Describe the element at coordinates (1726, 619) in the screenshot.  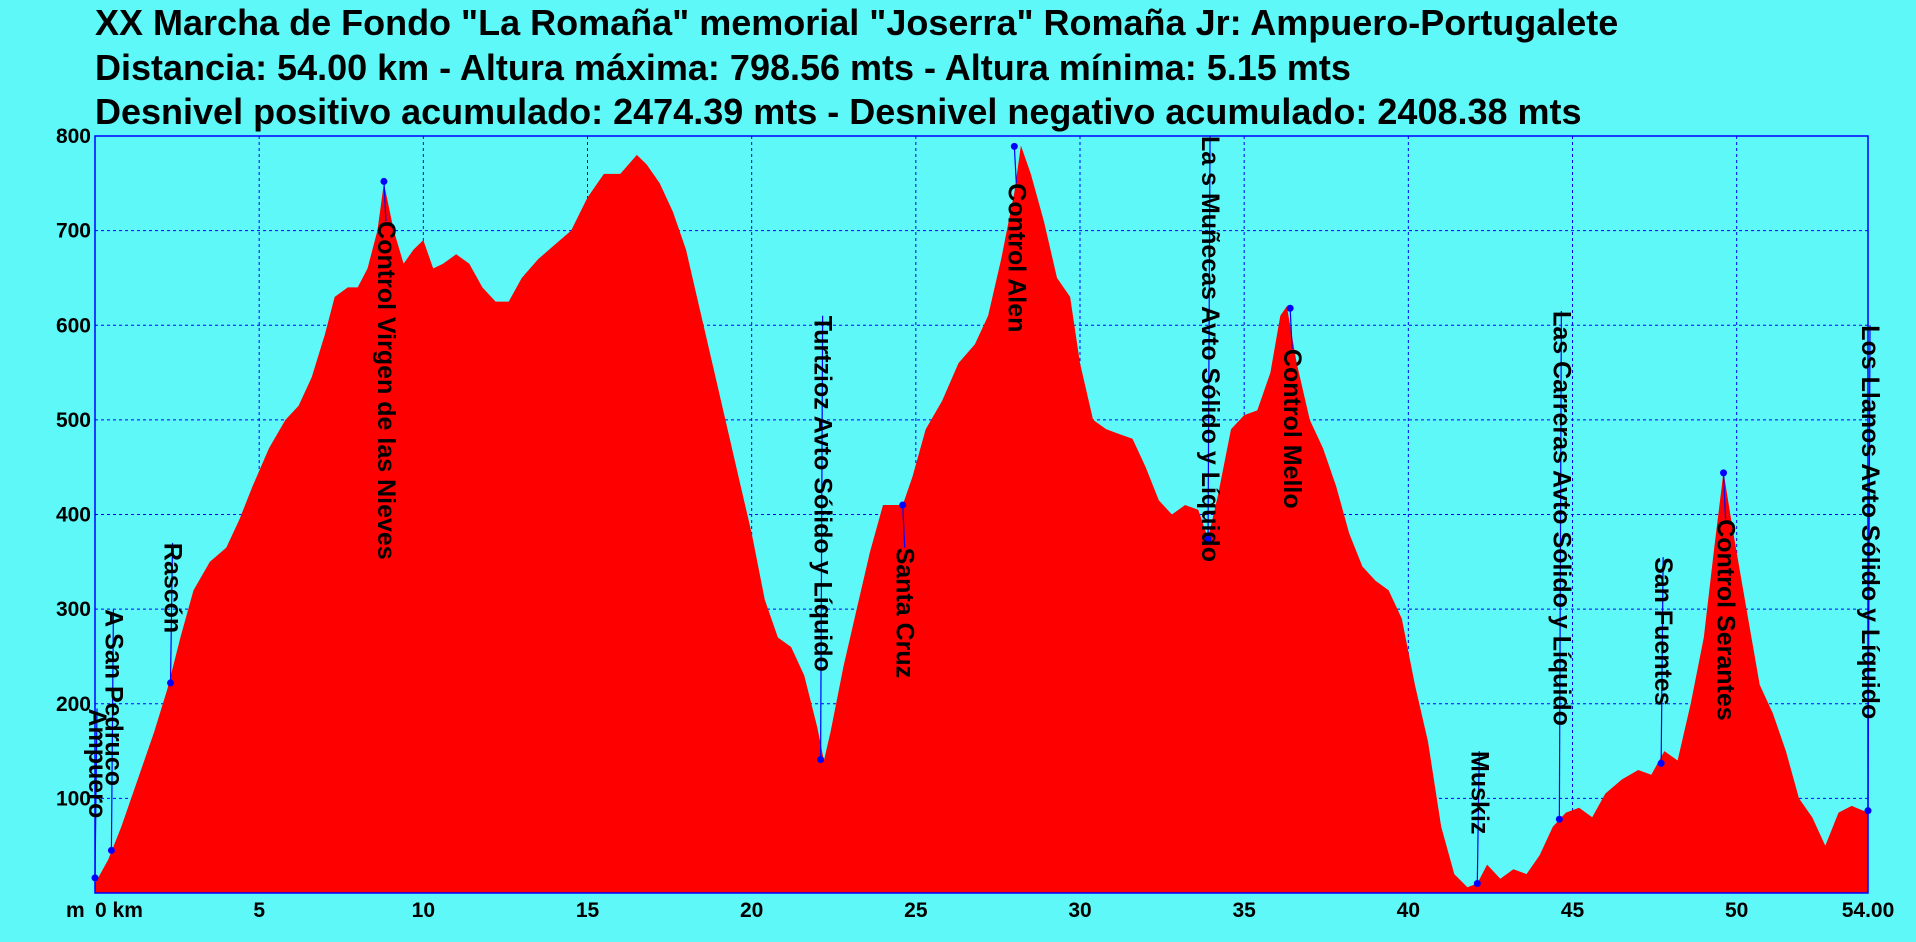
I see `waypoint-label-12: Control Serantes` at that location.